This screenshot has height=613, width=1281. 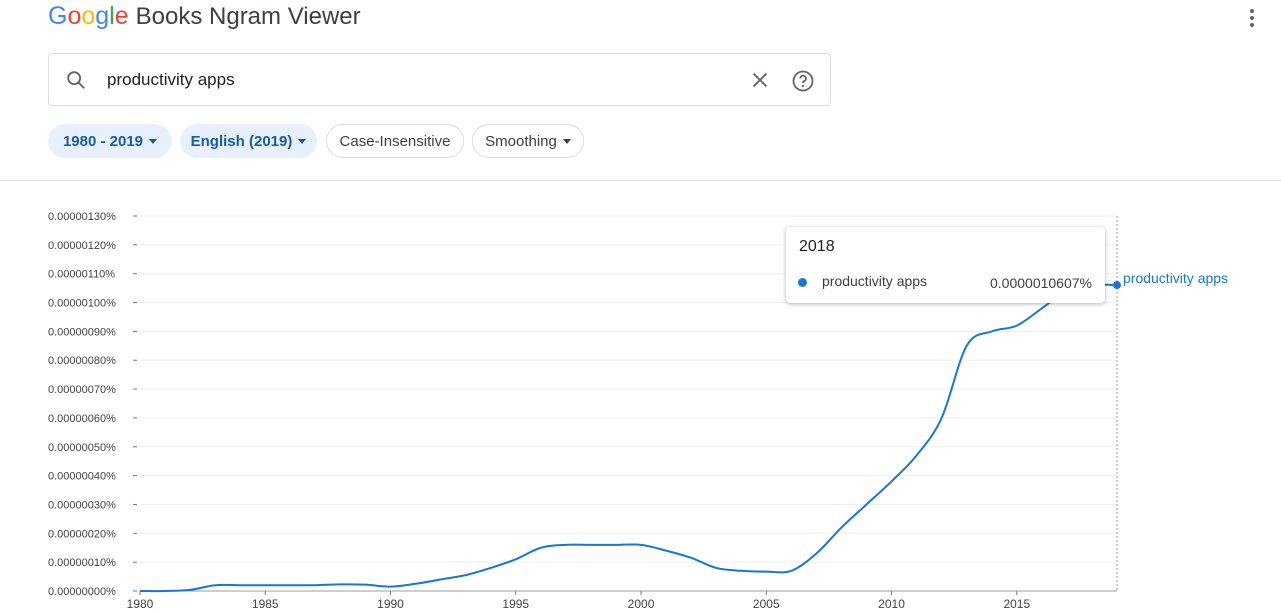 What do you see at coordinates (760, 80) in the screenshot?
I see `close-icon` at bounding box center [760, 80].